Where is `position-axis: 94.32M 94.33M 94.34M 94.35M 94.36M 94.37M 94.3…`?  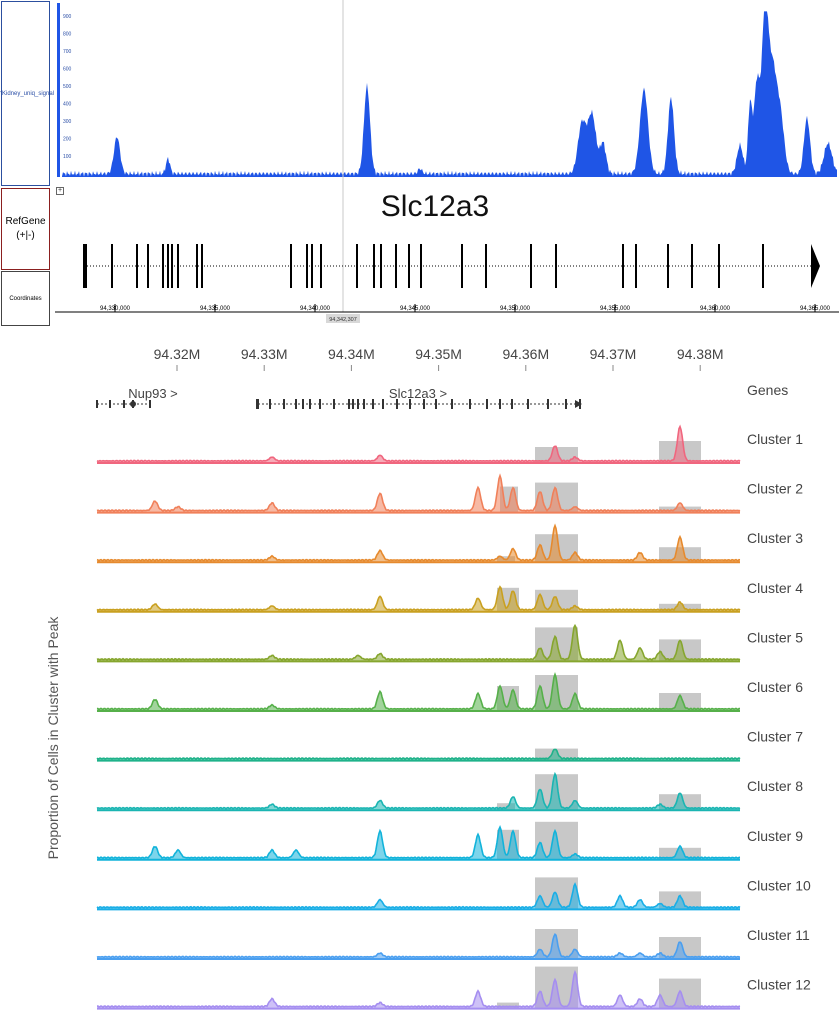 position-axis: 94.32M 94.33M 94.34M 94.35M 94.36M 94.37M 94.3… is located at coordinates (439, 358).